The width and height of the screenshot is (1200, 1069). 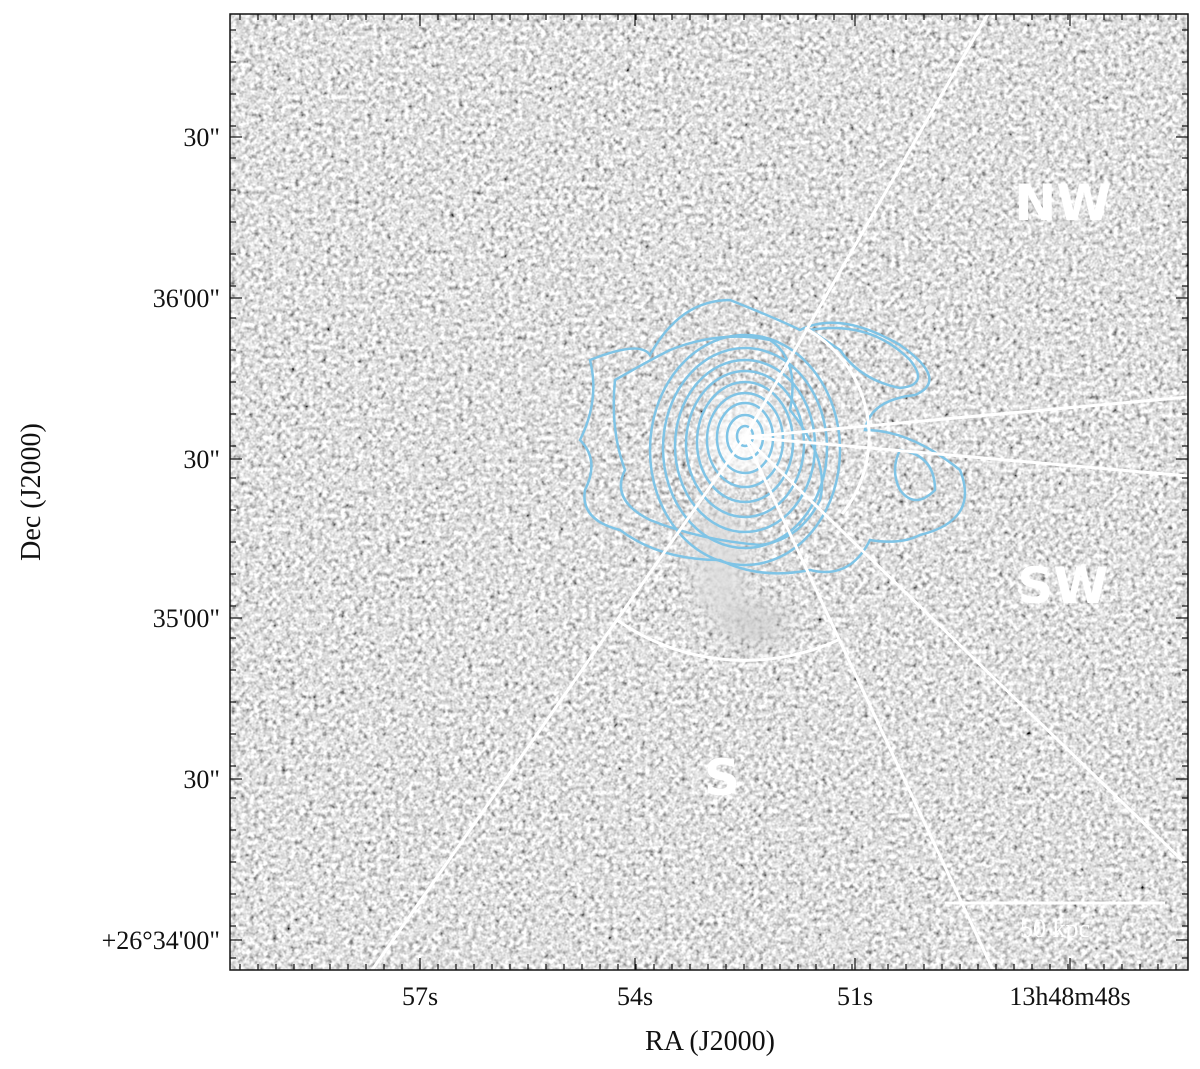 I want to click on scale-bar-label: 50 kpc, so click(x=1055, y=928).